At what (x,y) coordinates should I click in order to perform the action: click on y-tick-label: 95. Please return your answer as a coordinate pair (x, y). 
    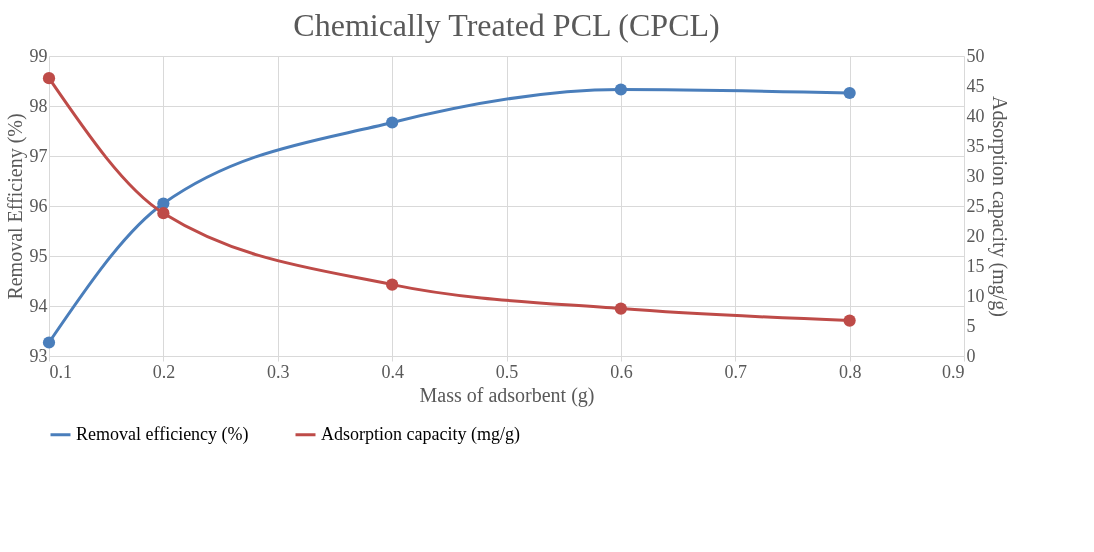
    Looking at the image, I should click on (38, 255).